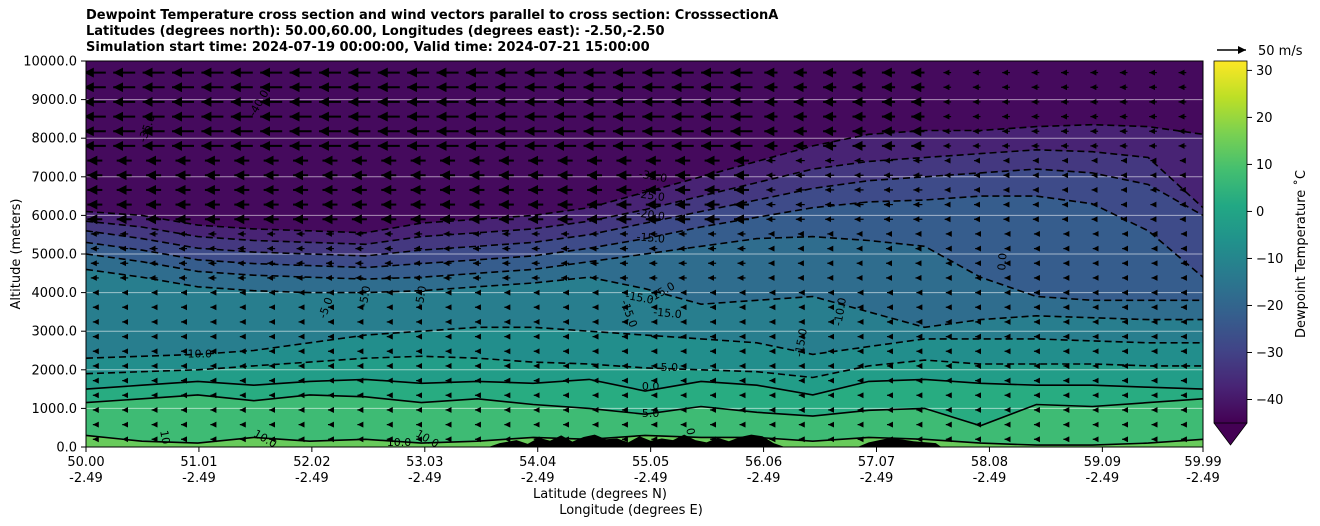 Image resolution: width=1320 pixels, height=526 pixels. Describe the element at coordinates (164, 437) in the screenshot. I see `contour-label: 10` at that location.